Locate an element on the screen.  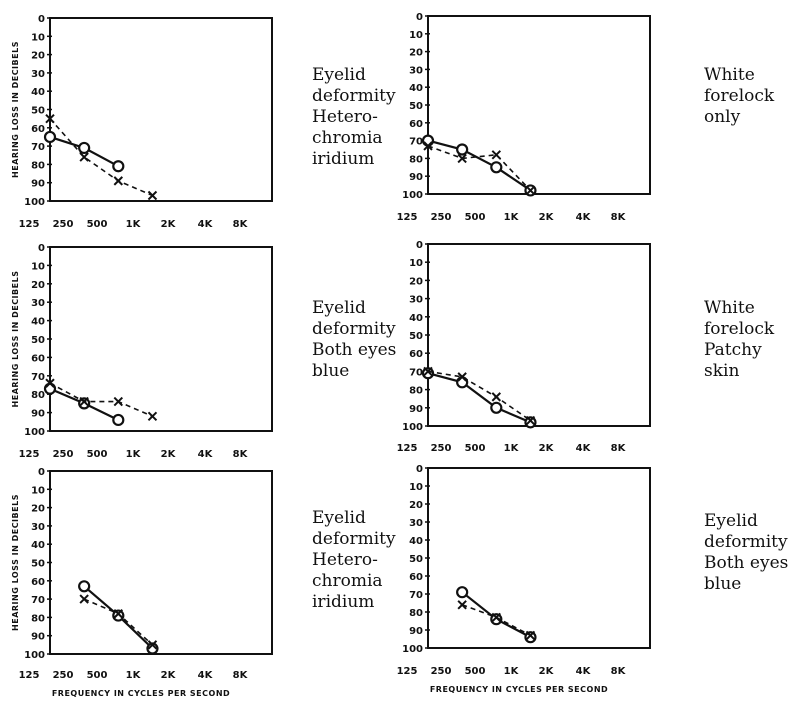
panel-caption-line: blue is located at coordinates (330, 371).